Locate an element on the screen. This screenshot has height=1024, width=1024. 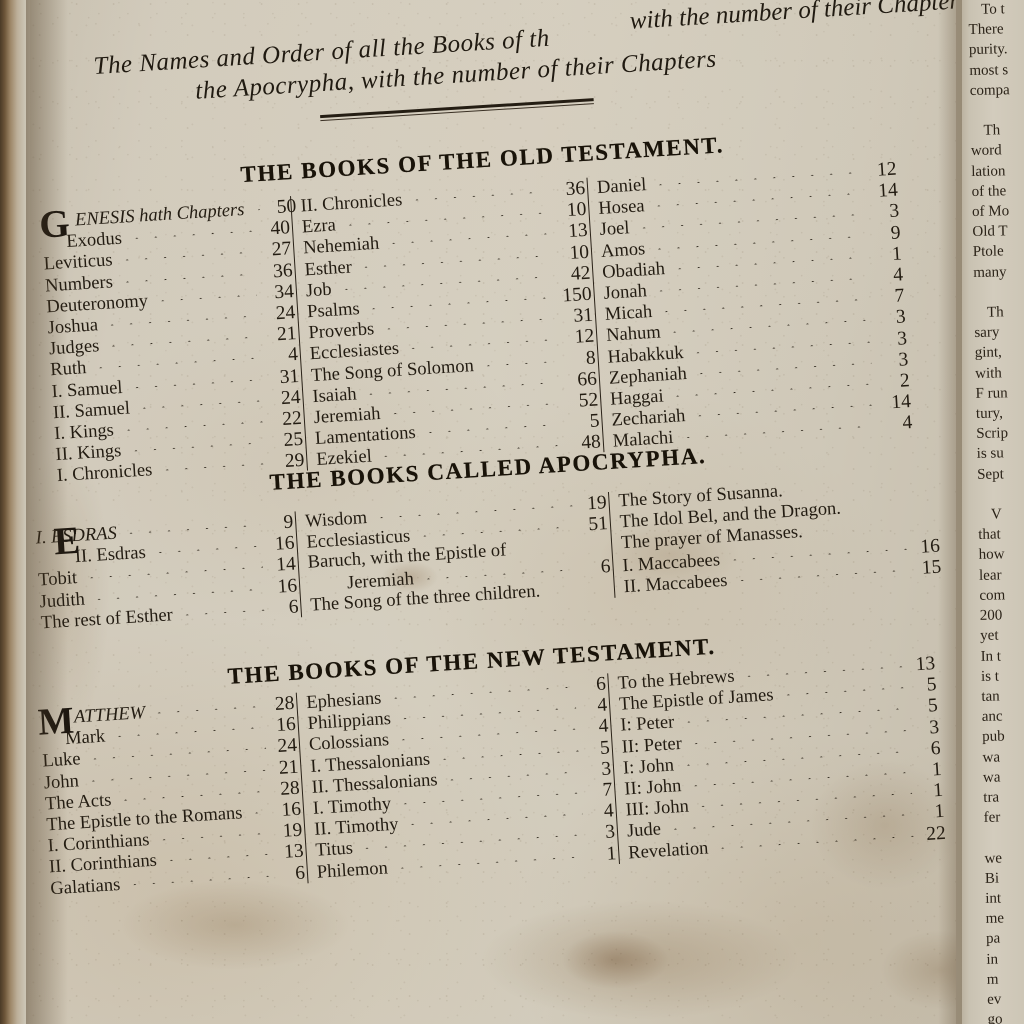
book-name: Esther is located at coordinates (328, 268).